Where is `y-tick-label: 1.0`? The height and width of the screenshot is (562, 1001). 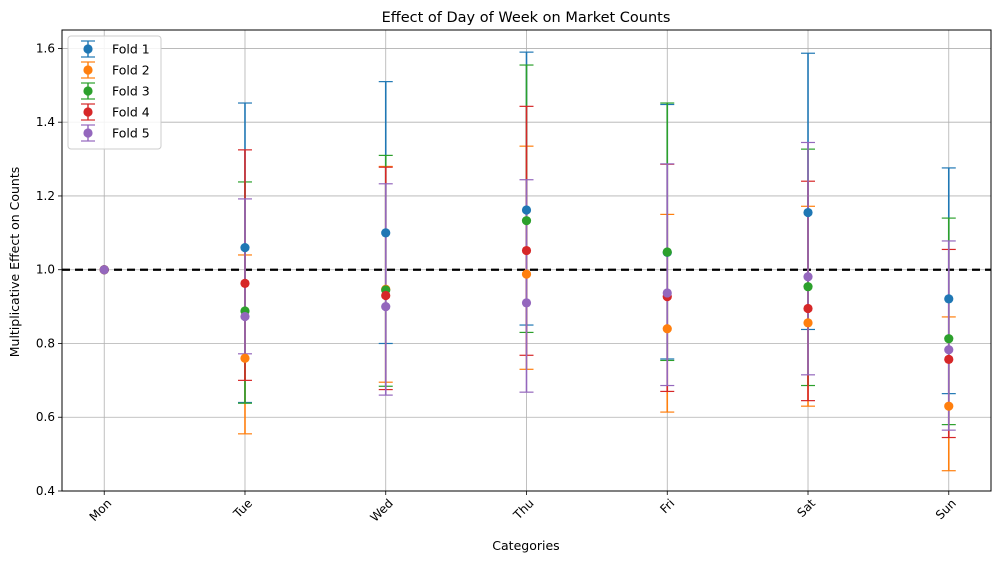 y-tick-label: 1.0 is located at coordinates (45, 270).